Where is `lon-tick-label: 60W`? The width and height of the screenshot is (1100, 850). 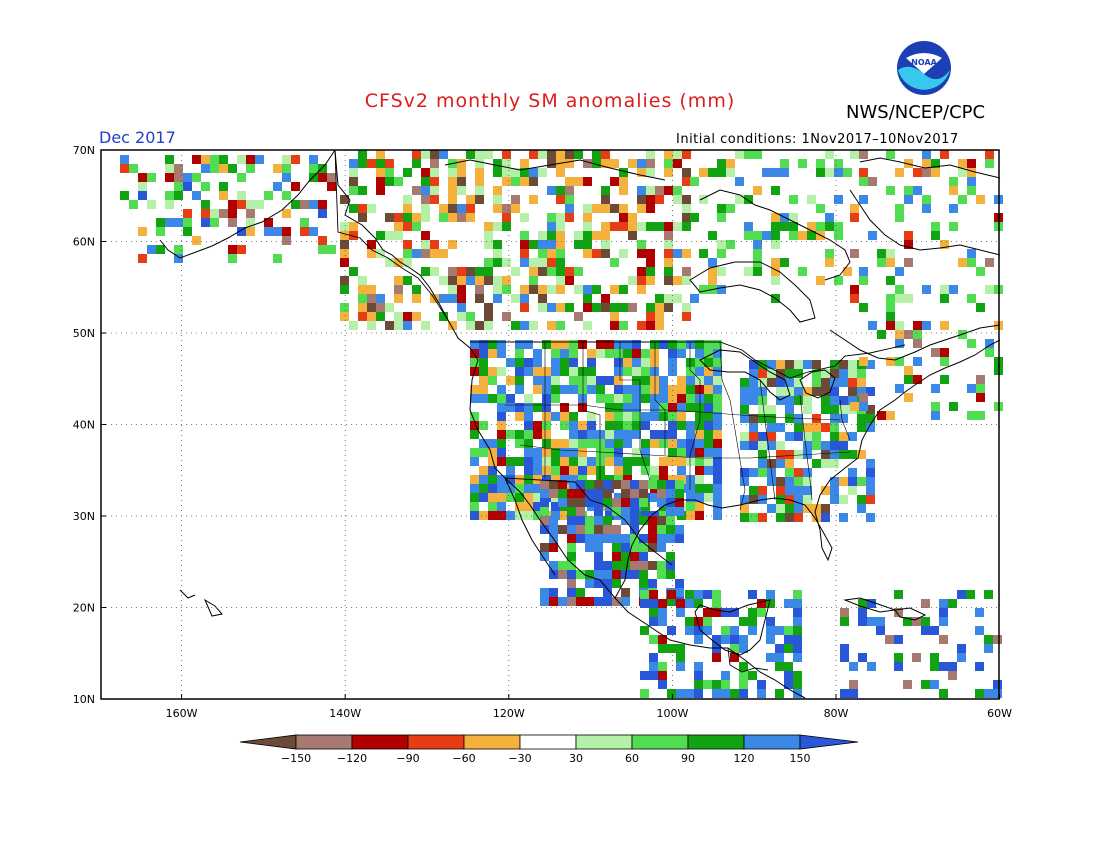 lon-tick-label: 60W is located at coordinates (999, 713).